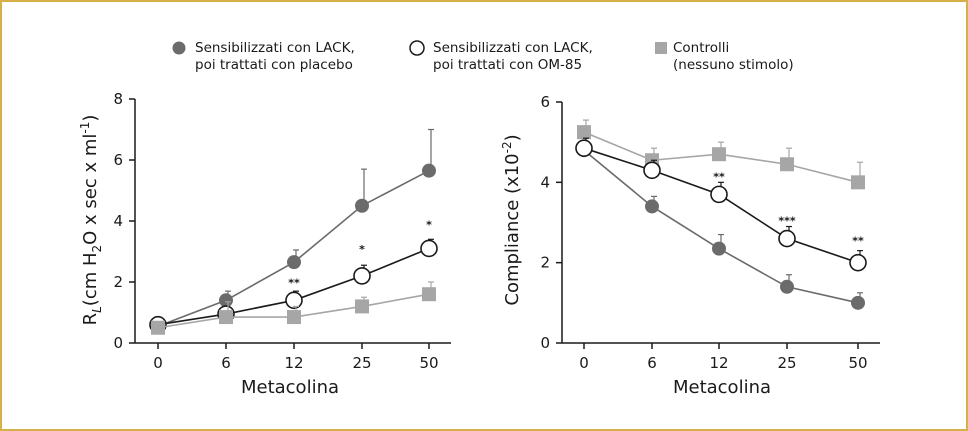 The image size is (968, 431). I want to click on significance-marker: ***, so click(787, 221).